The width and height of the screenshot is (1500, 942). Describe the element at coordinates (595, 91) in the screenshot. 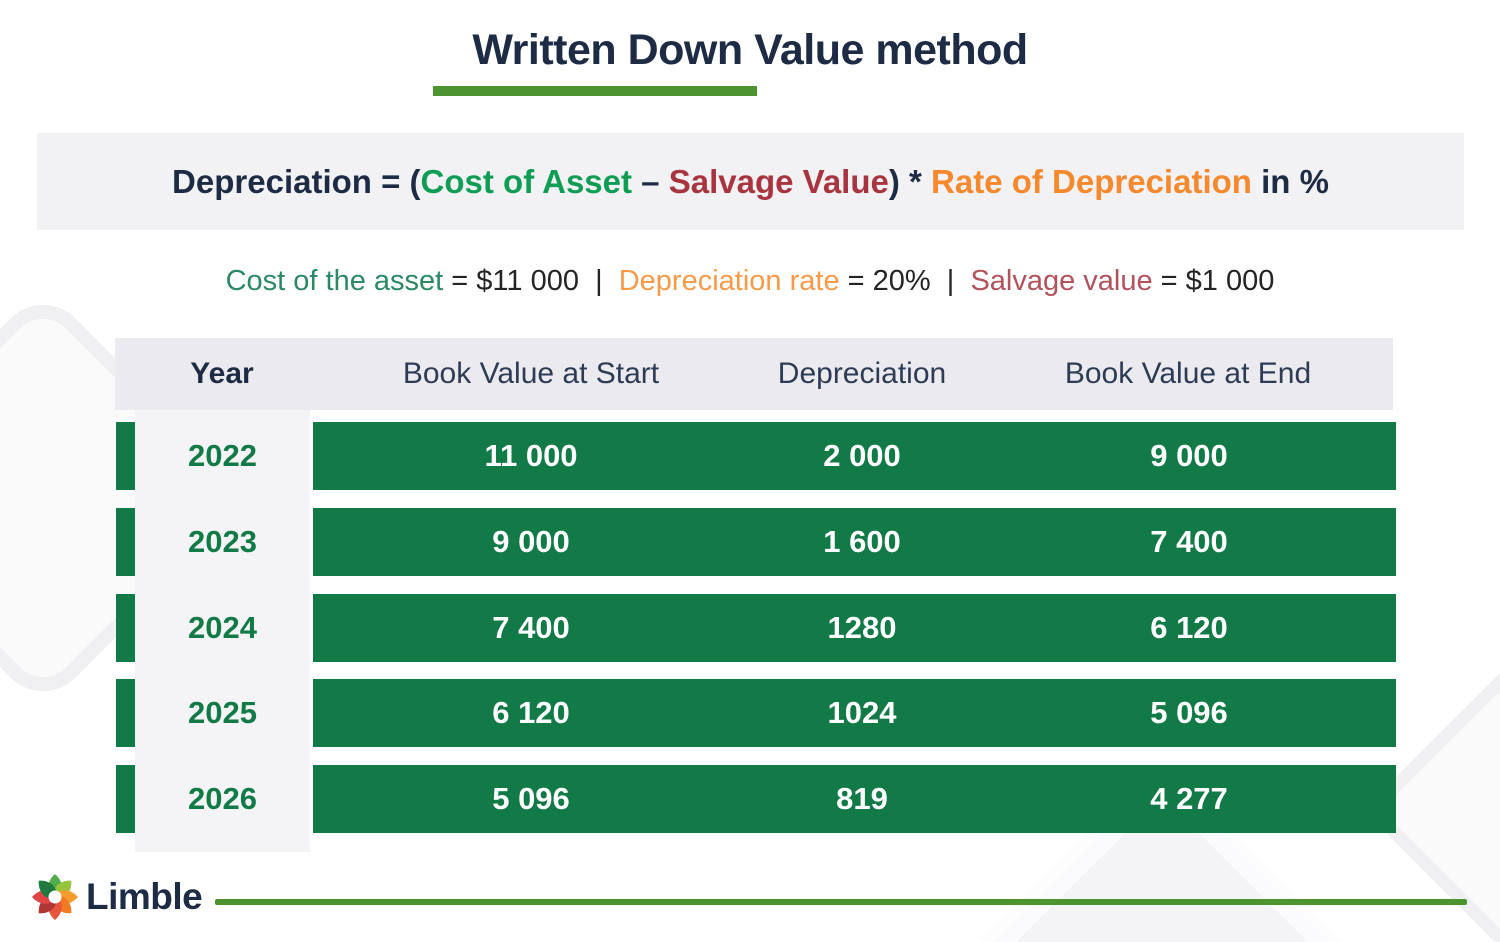

I see `title-underline` at that location.